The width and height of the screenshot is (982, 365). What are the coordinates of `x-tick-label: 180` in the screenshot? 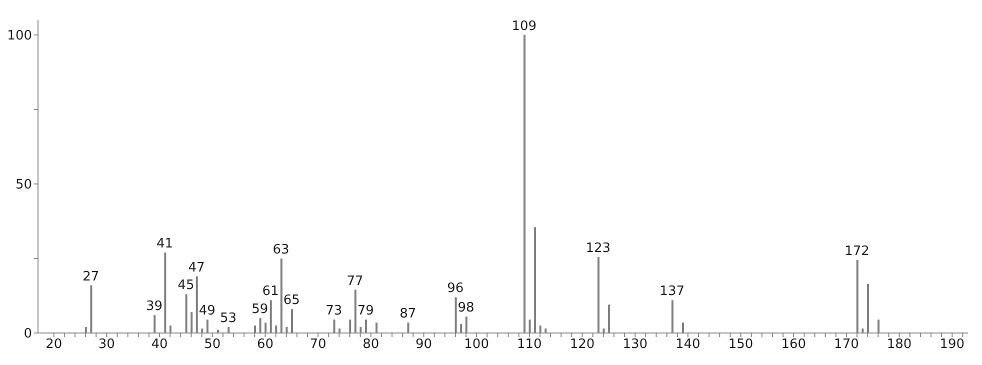 It's located at (899, 344).